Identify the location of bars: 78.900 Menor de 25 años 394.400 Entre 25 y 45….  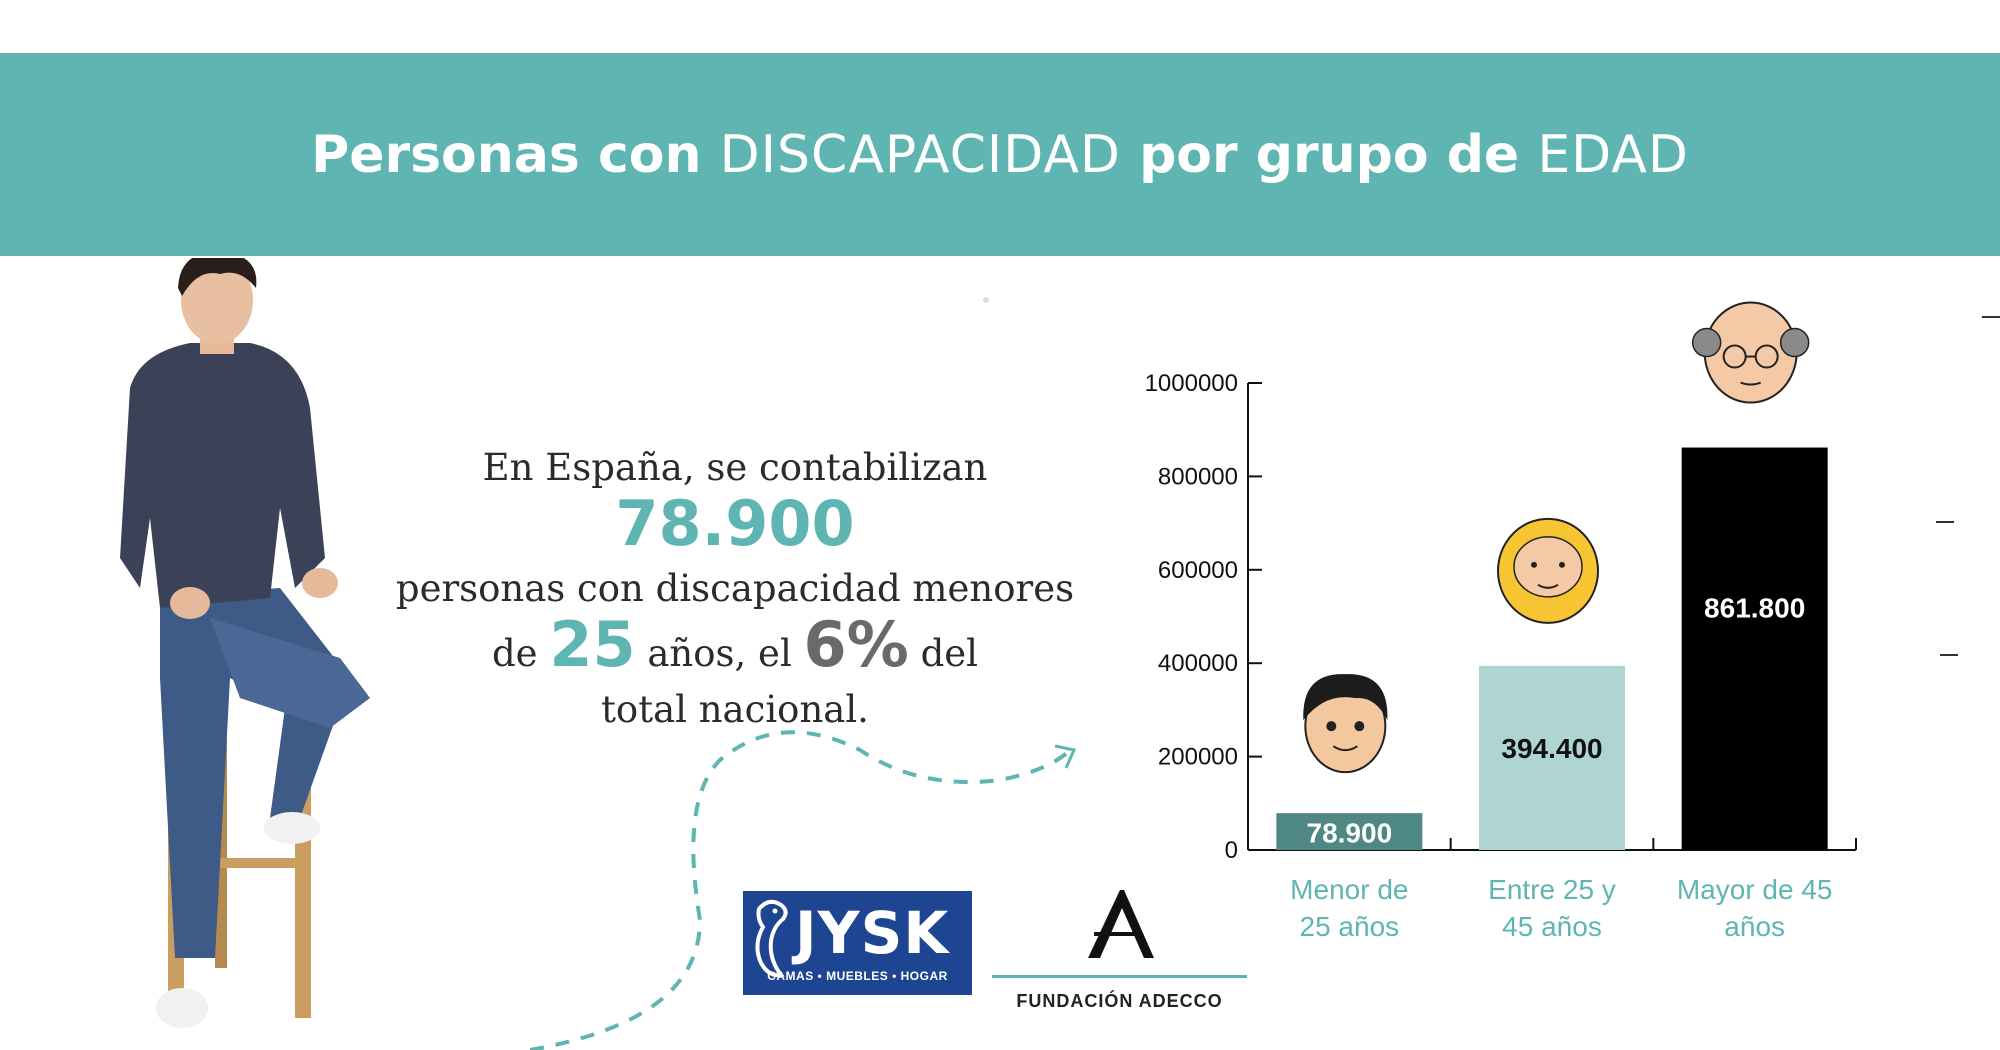
(1554, 694).